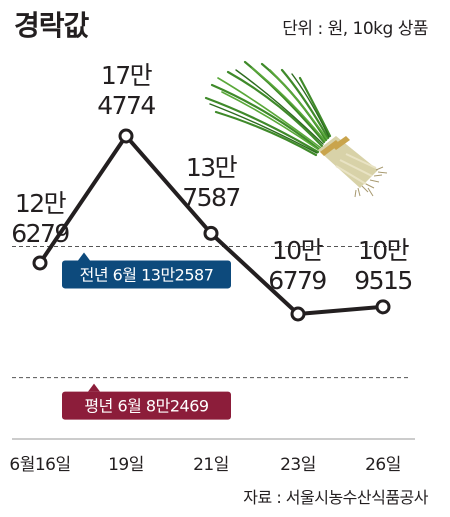 This screenshot has height=517, width=450. What do you see at coordinates (298, 465) in the screenshot?
I see `x-tick-label-3: 23일` at bounding box center [298, 465].